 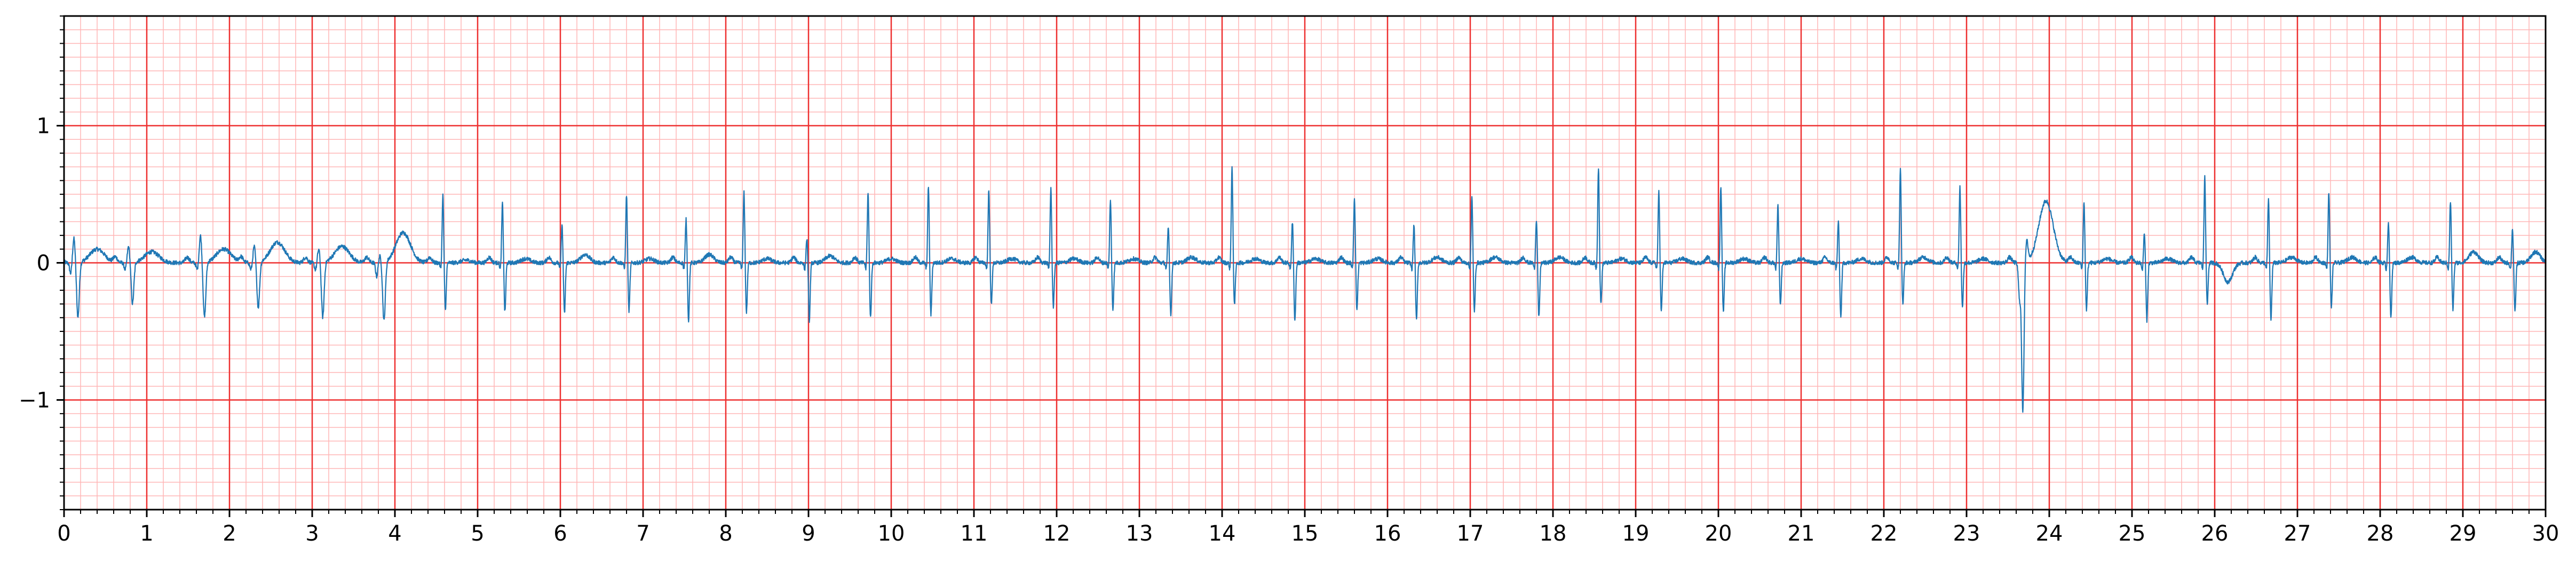 I want to click on y-tick-label: −1, so click(x=34, y=400).